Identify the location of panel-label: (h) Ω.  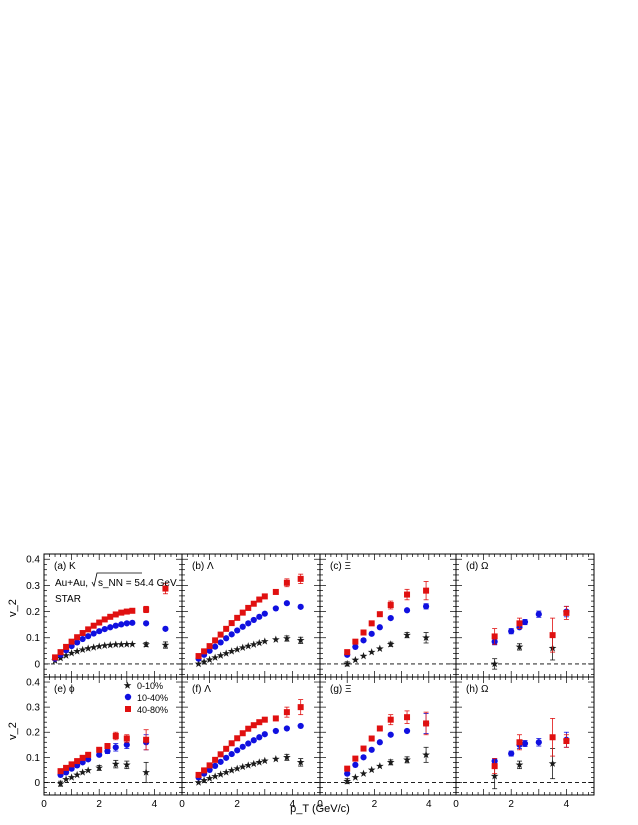
(477, 689).